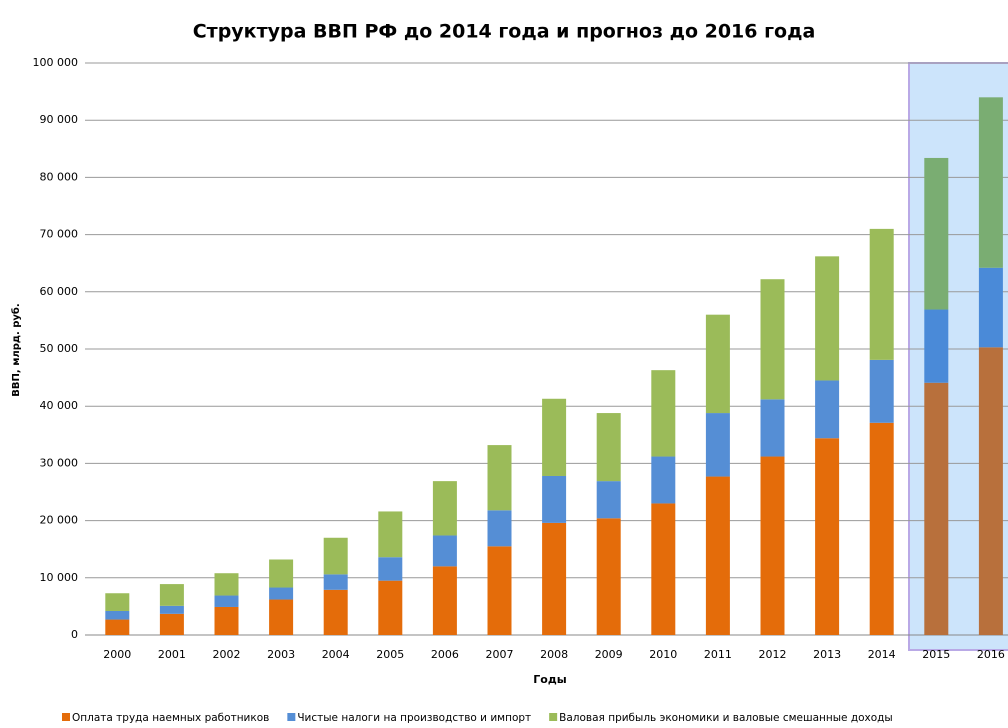 The width and height of the screenshot is (1008, 728). Describe the element at coordinates (59, 462) in the screenshot. I see `y-tick-label: 30 000` at that location.